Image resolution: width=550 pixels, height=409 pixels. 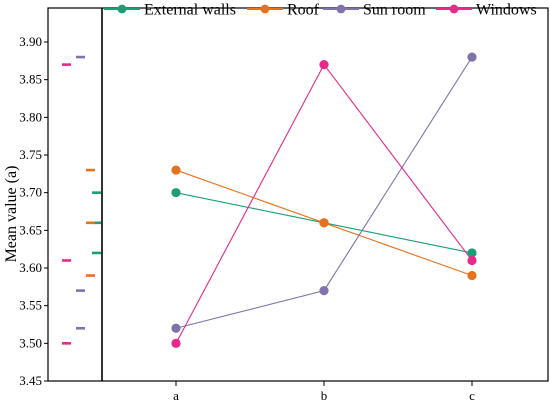 What do you see at coordinates (30, 342) in the screenshot?
I see `y-tick-label: 3.50` at bounding box center [30, 342].